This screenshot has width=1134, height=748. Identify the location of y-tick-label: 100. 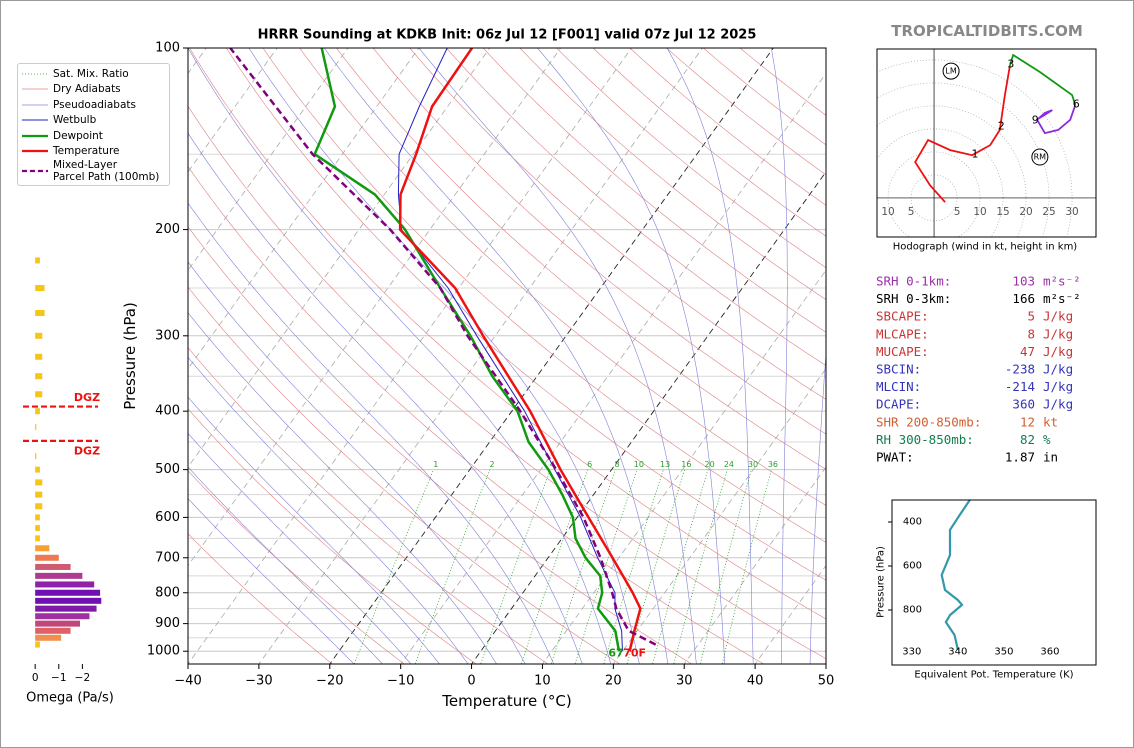
(167, 48).